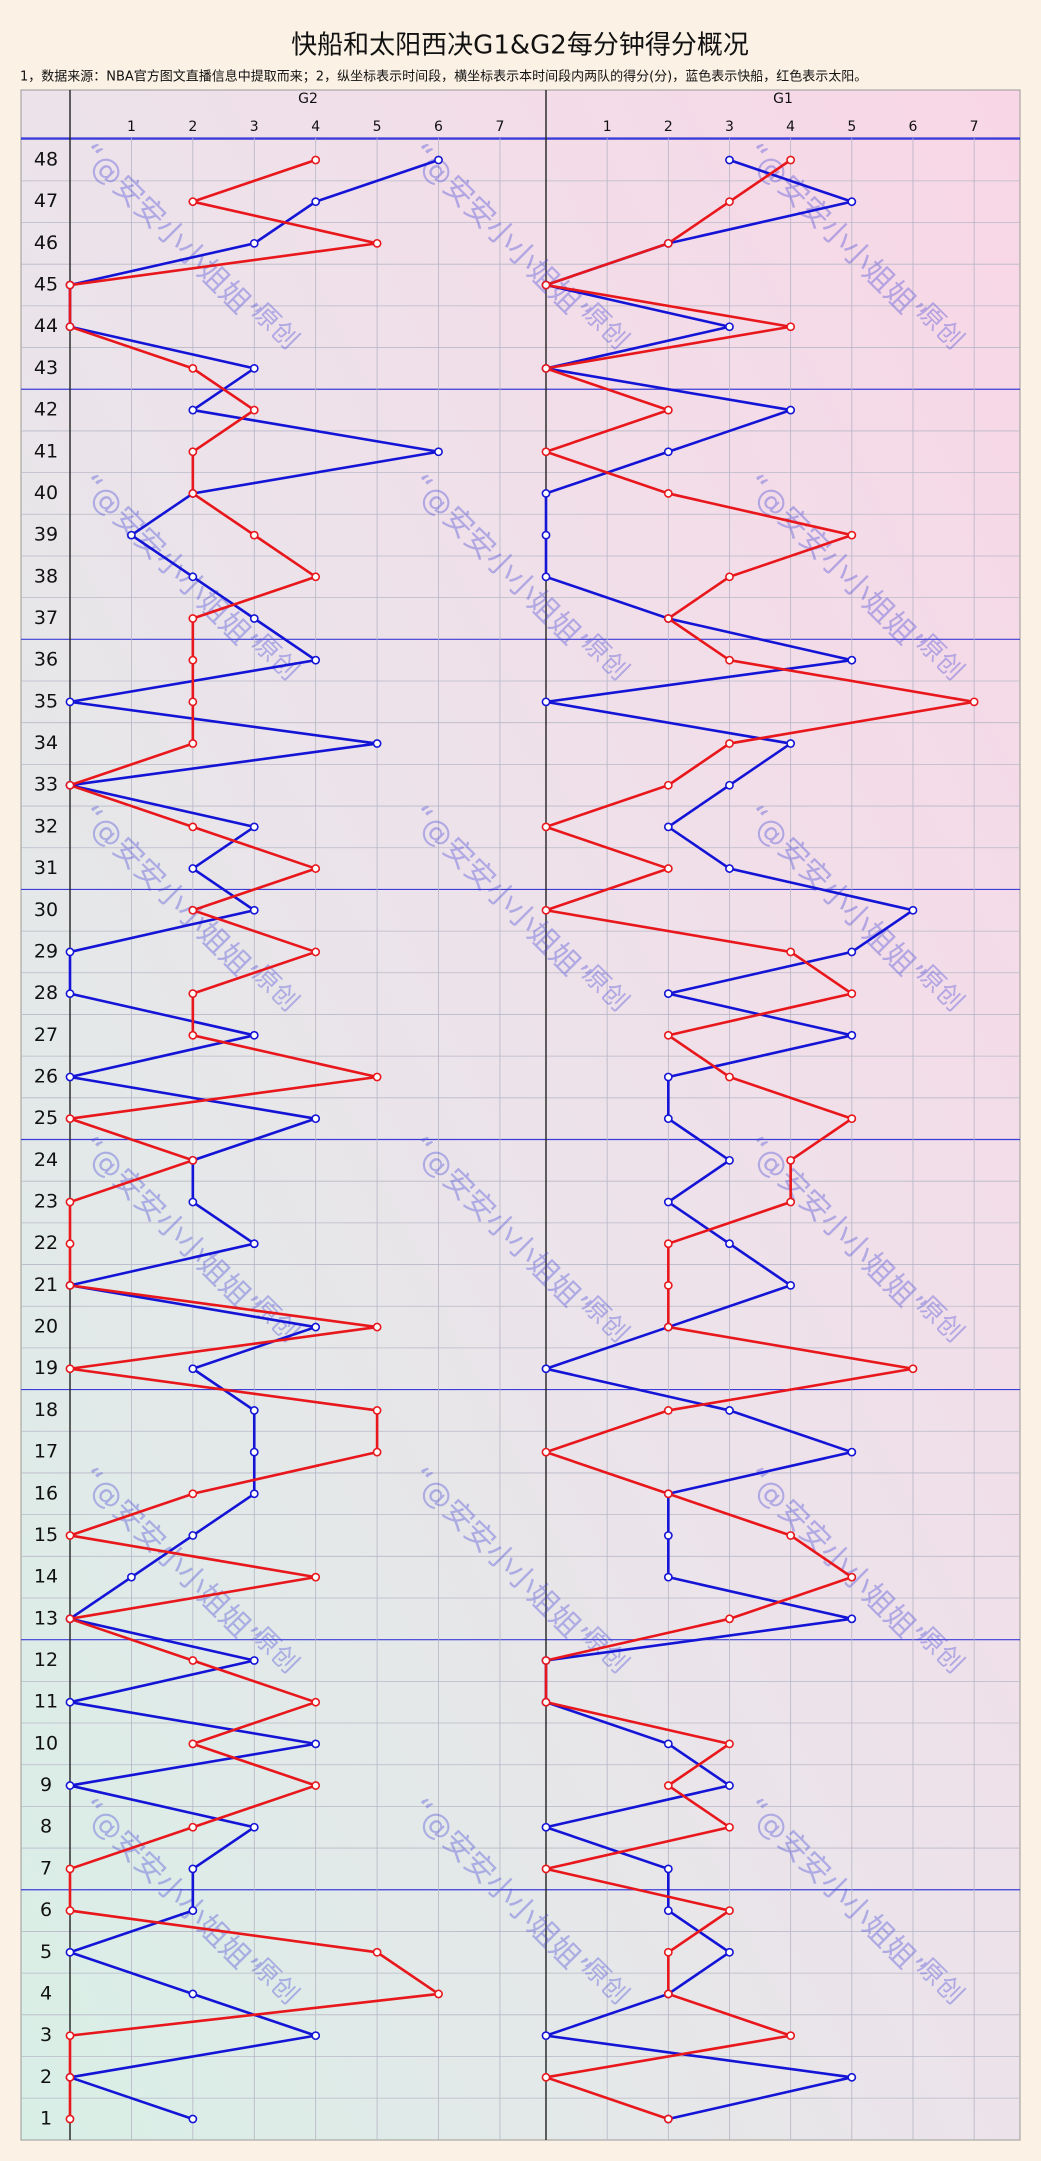  What do you see at coordinates (46, 1452) in the screenshot?
I see `y-tick-label: 17` at bounding box center [46, 1452].